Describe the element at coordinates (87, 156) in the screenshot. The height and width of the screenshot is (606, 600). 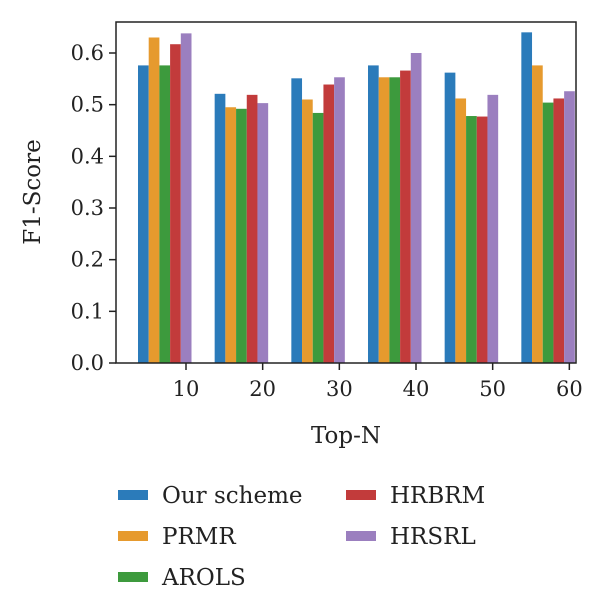
I see `y-tick-label: 0.4` at that location.